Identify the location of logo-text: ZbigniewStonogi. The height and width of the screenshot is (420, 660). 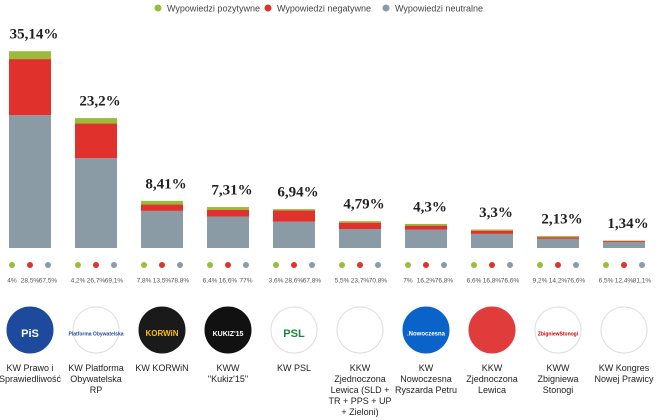
(558, 334).